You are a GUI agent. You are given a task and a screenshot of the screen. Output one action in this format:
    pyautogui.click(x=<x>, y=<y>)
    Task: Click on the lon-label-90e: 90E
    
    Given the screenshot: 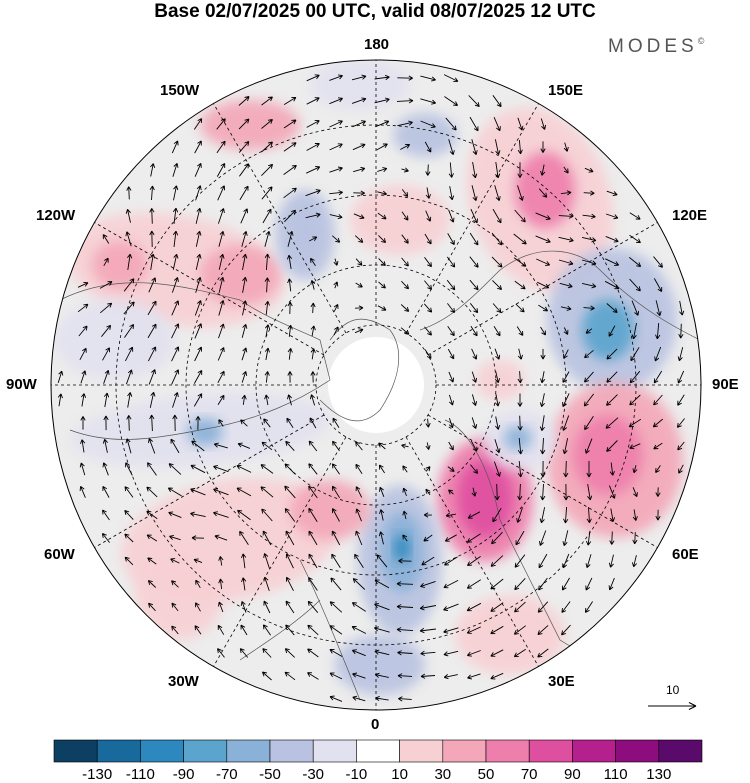 What is the action you would take?
    pyautogui.click(x=725, y=384)
    